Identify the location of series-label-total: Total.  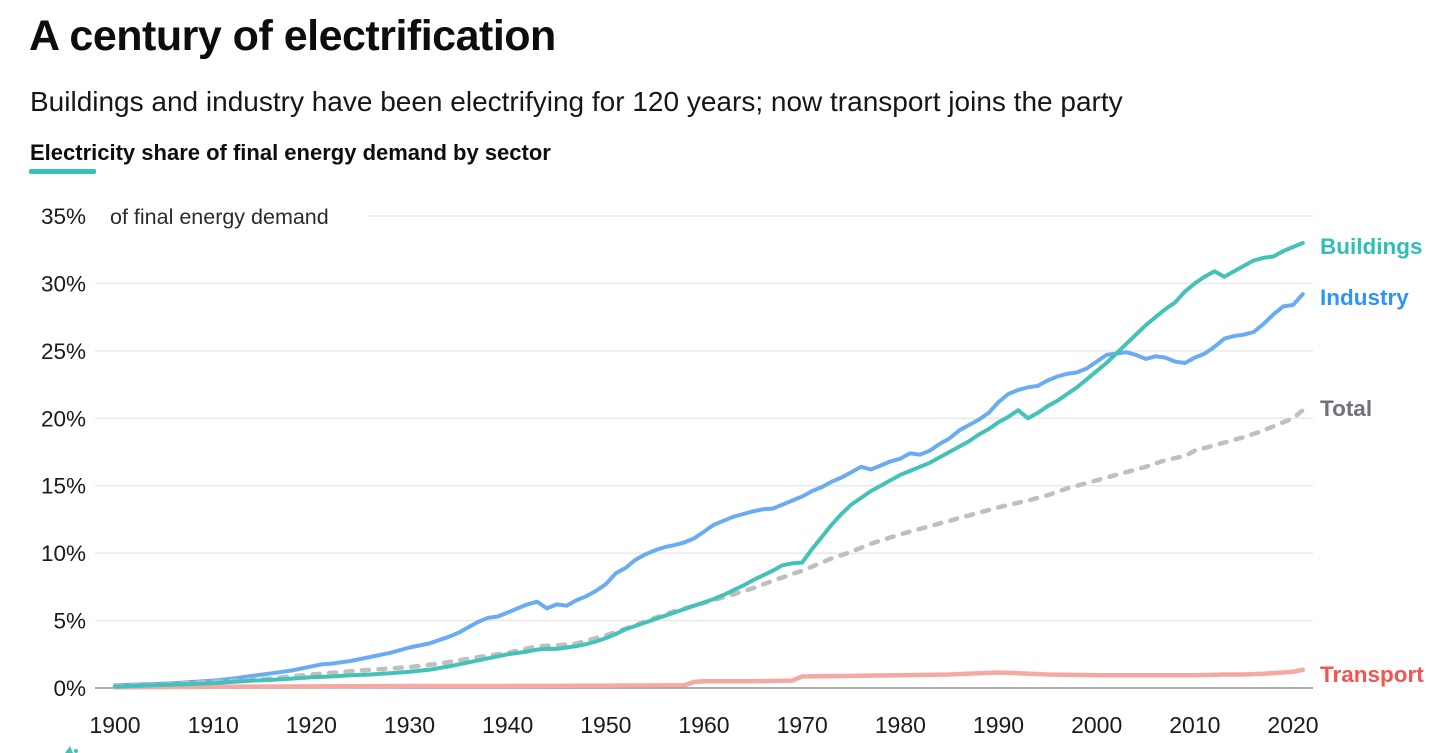
(1346, 408).